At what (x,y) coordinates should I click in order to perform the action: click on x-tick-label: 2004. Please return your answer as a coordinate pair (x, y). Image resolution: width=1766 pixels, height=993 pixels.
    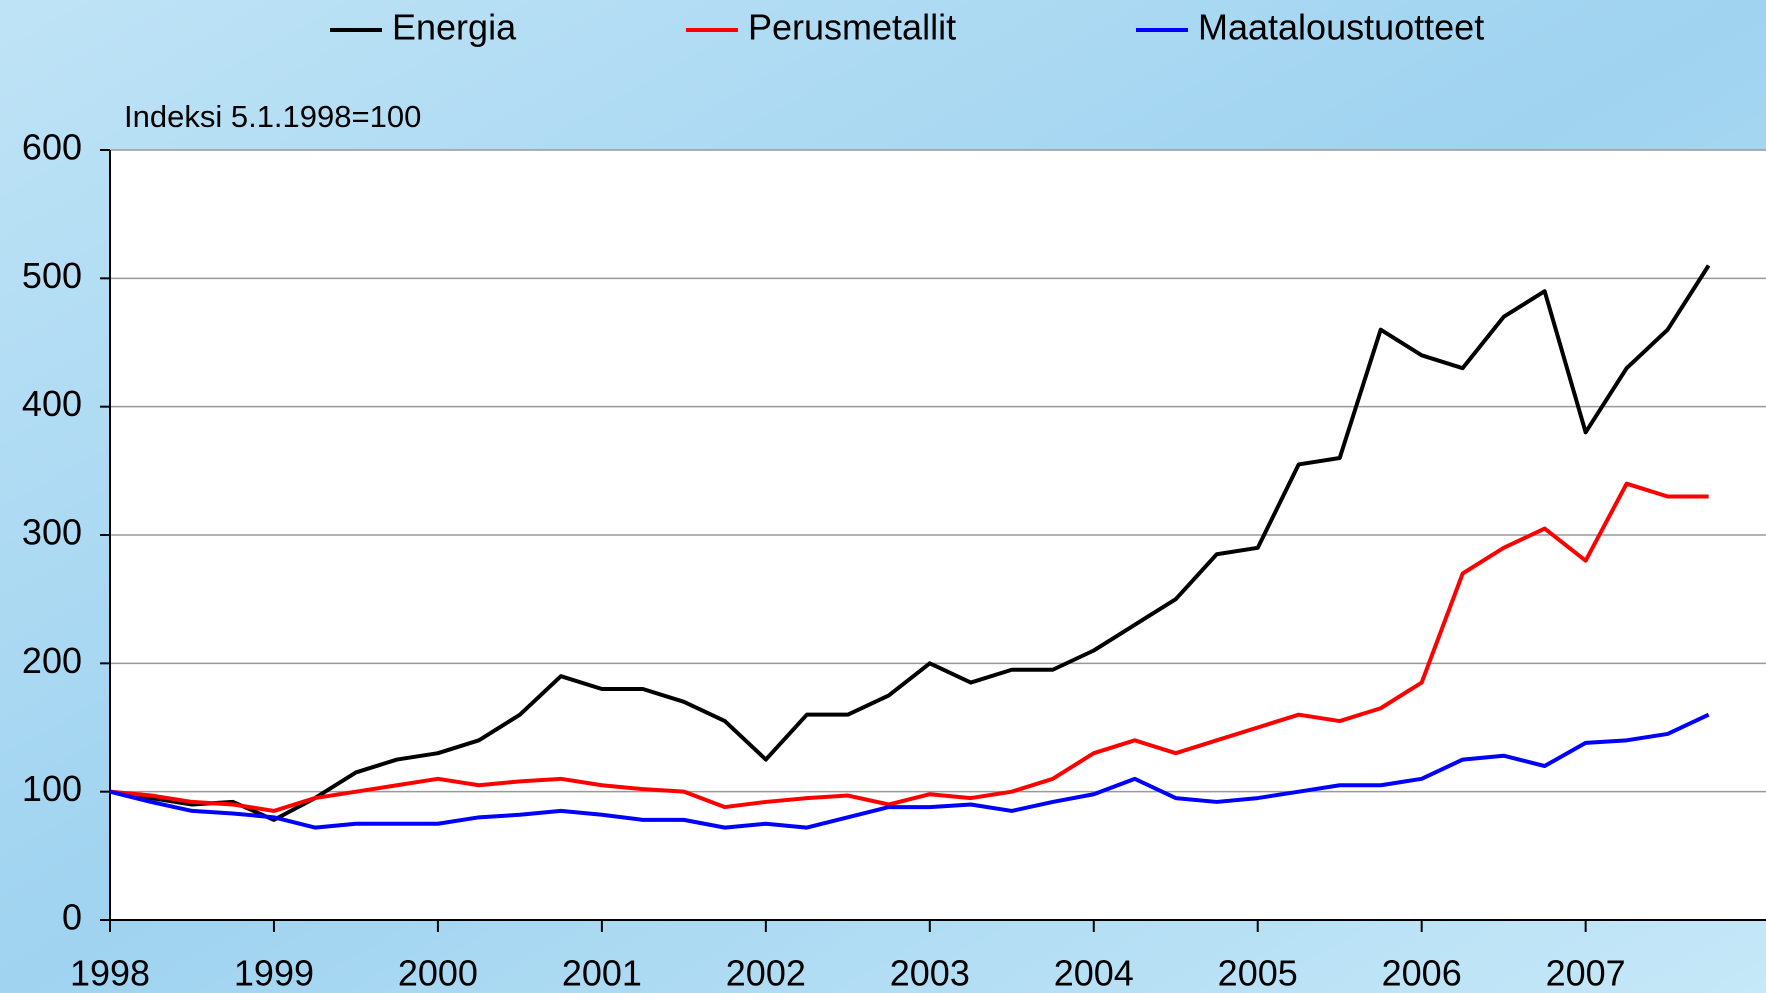
    Looking at the image, I should click on (1094, 973).